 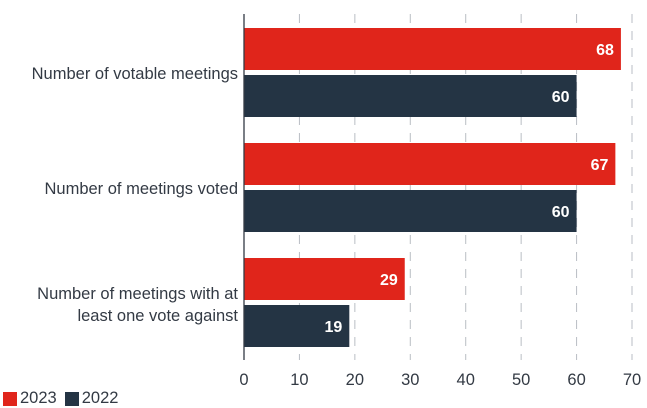 What do you see at coordinates (521, 380) in the screenshot?
I see `x-tick-label: 50` at bounding box center [521, 380].